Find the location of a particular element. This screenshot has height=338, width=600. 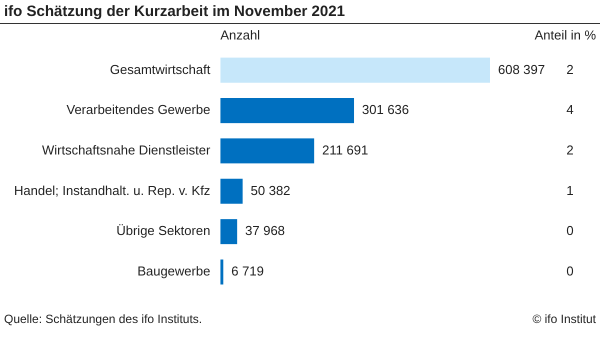

y-tick-label: Verarbeitendes Gewerbe is located at coordinates (138, 110).